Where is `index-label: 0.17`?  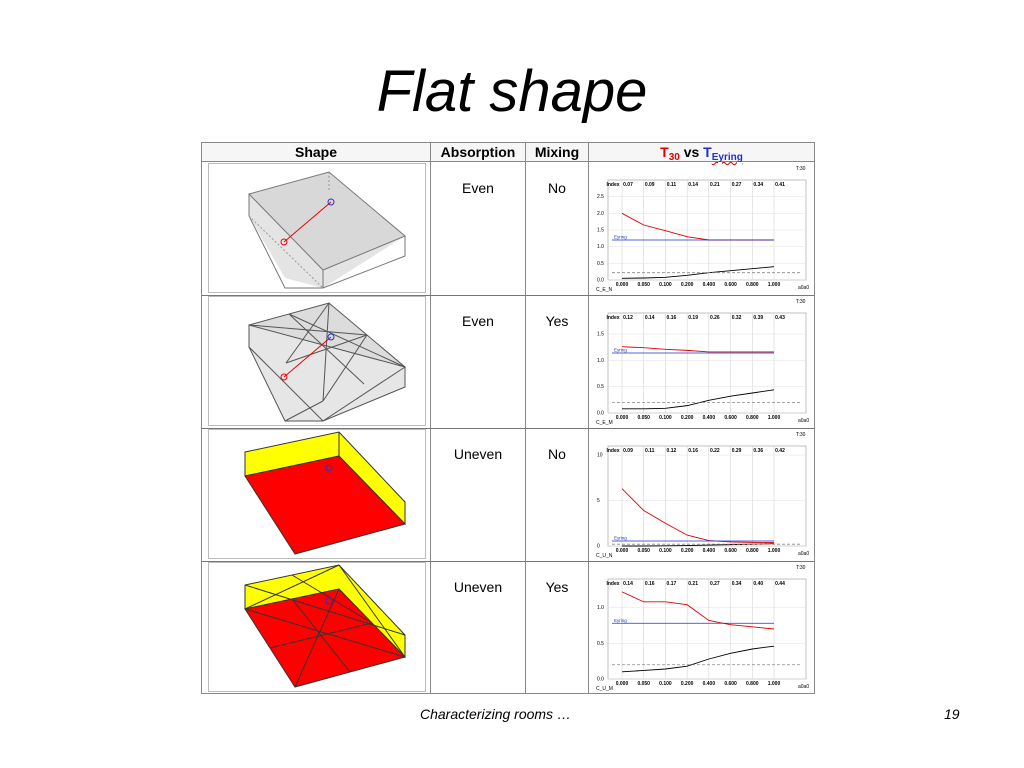 index-label: 0.17 is located at coordinates (672, 584).